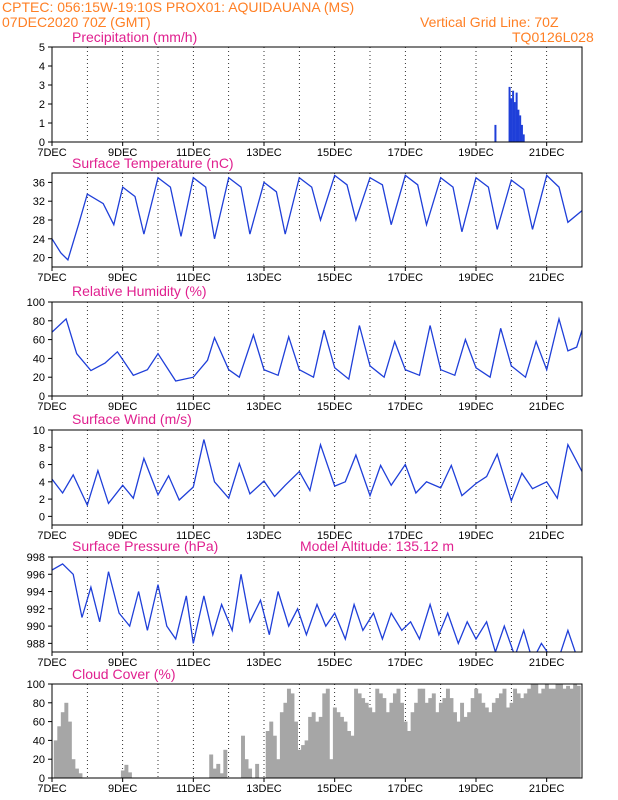 Image resolution: width=618 pixels, height=800 pixels. Describe the element at coordinates (42, 448) in the screenshot. I see `y-tick-label: 8` at that location.